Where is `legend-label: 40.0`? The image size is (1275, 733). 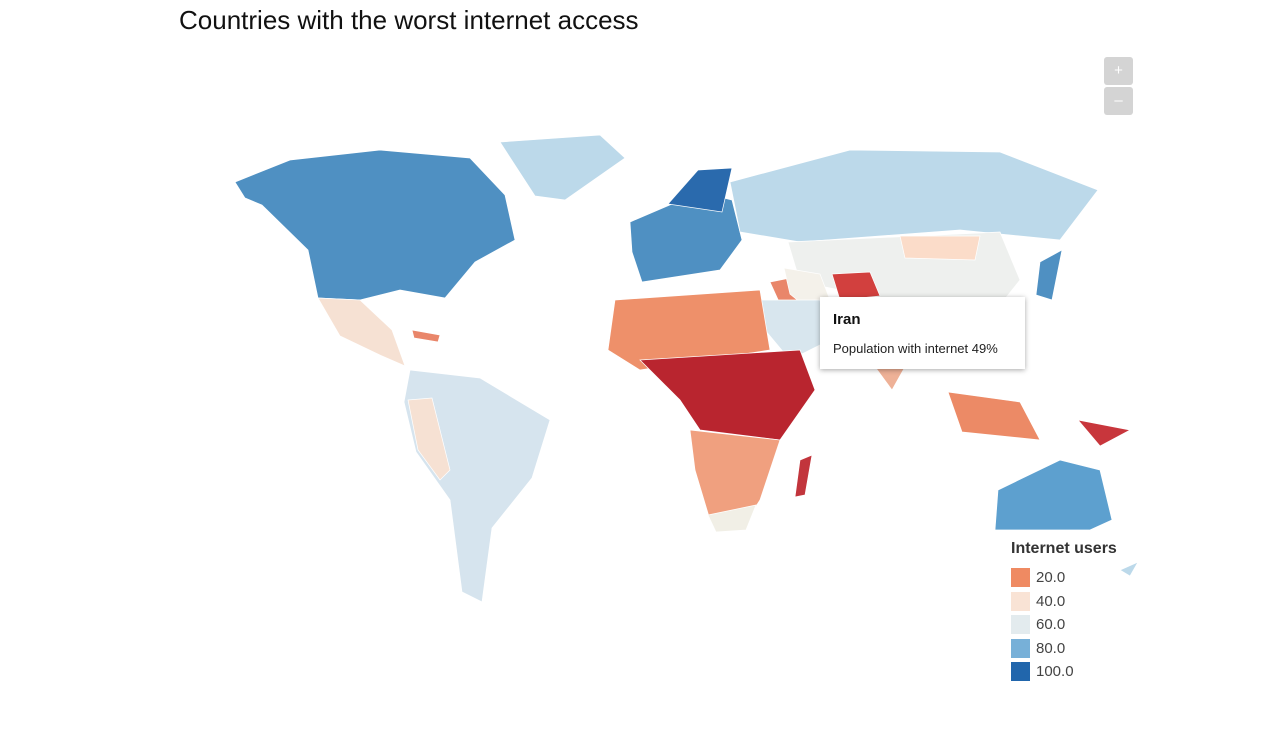 legend-label: 40.0 is located at coordinates (1051, 601).